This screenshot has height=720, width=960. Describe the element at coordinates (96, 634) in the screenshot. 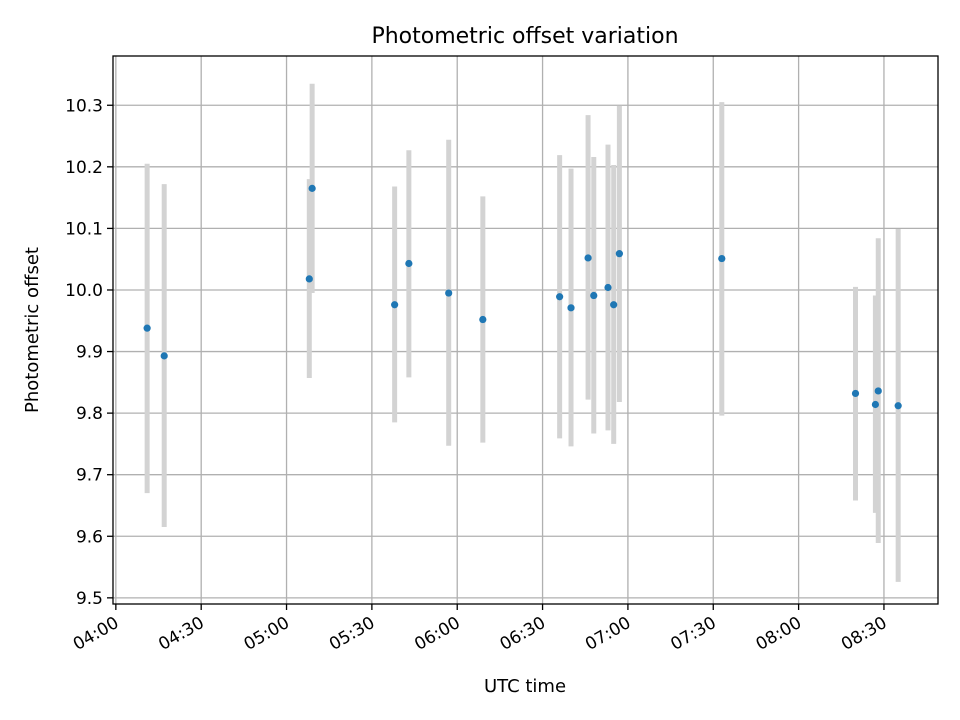

I see `x-tick-label: 04:00` at that location.